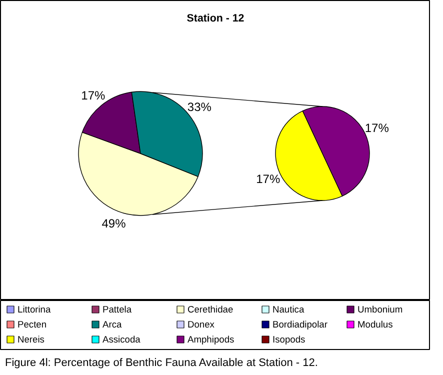  What do you see at coordinates (376, 325) in the screenshot?
I see `legend-label: Modulus` at bounding box center [376, 325].